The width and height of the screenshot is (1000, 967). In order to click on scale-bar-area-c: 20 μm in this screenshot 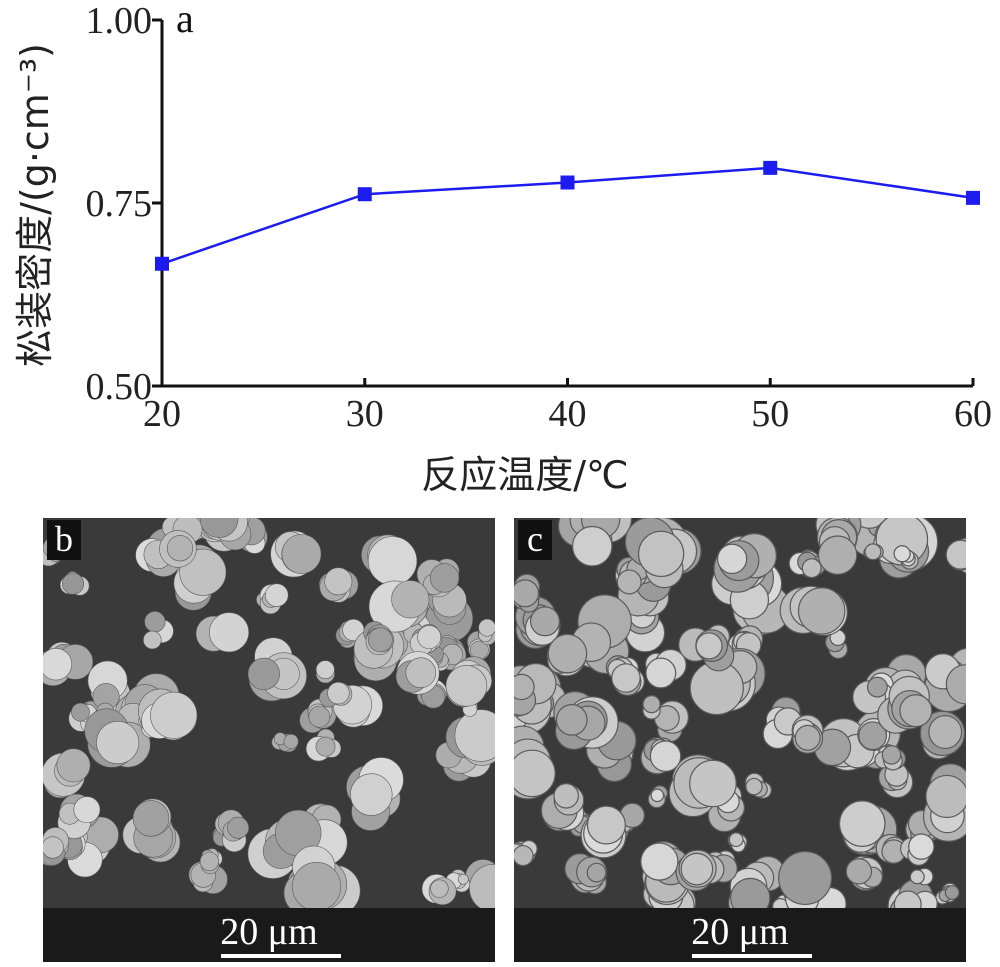, I will do `click(740, 935)`.